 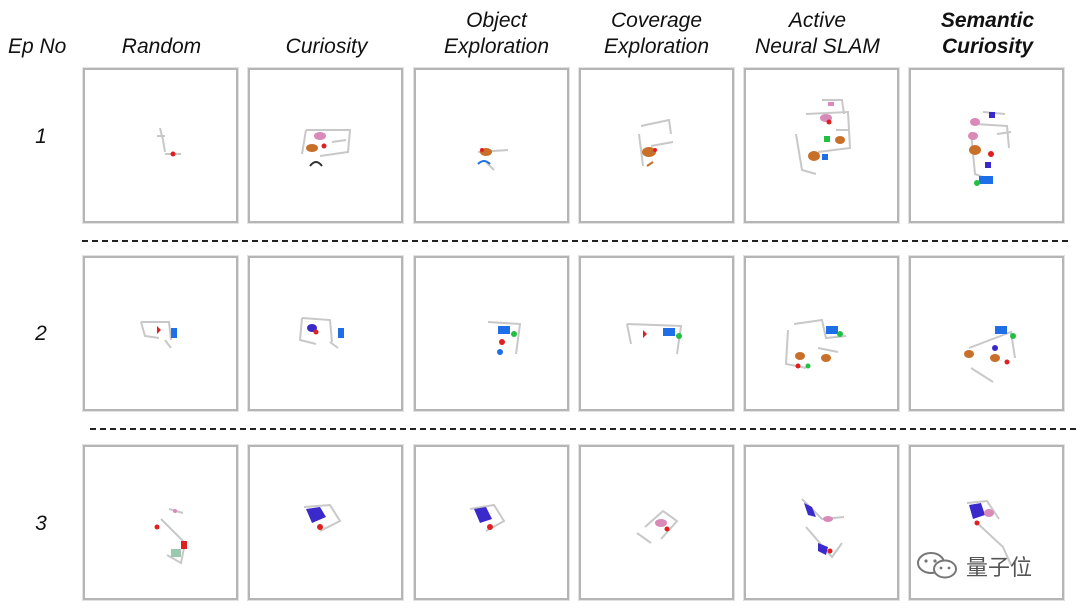 I want to click on watermark: 量子位, so click(x=974, y=566).